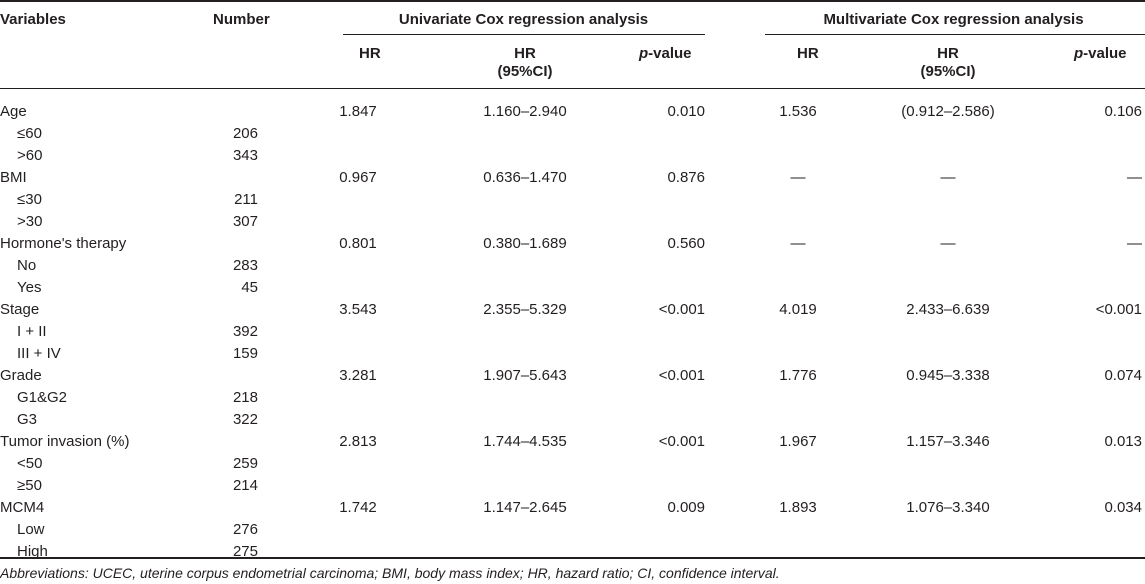  I want to click on cell-label: G1&G2, so click(42, 397).